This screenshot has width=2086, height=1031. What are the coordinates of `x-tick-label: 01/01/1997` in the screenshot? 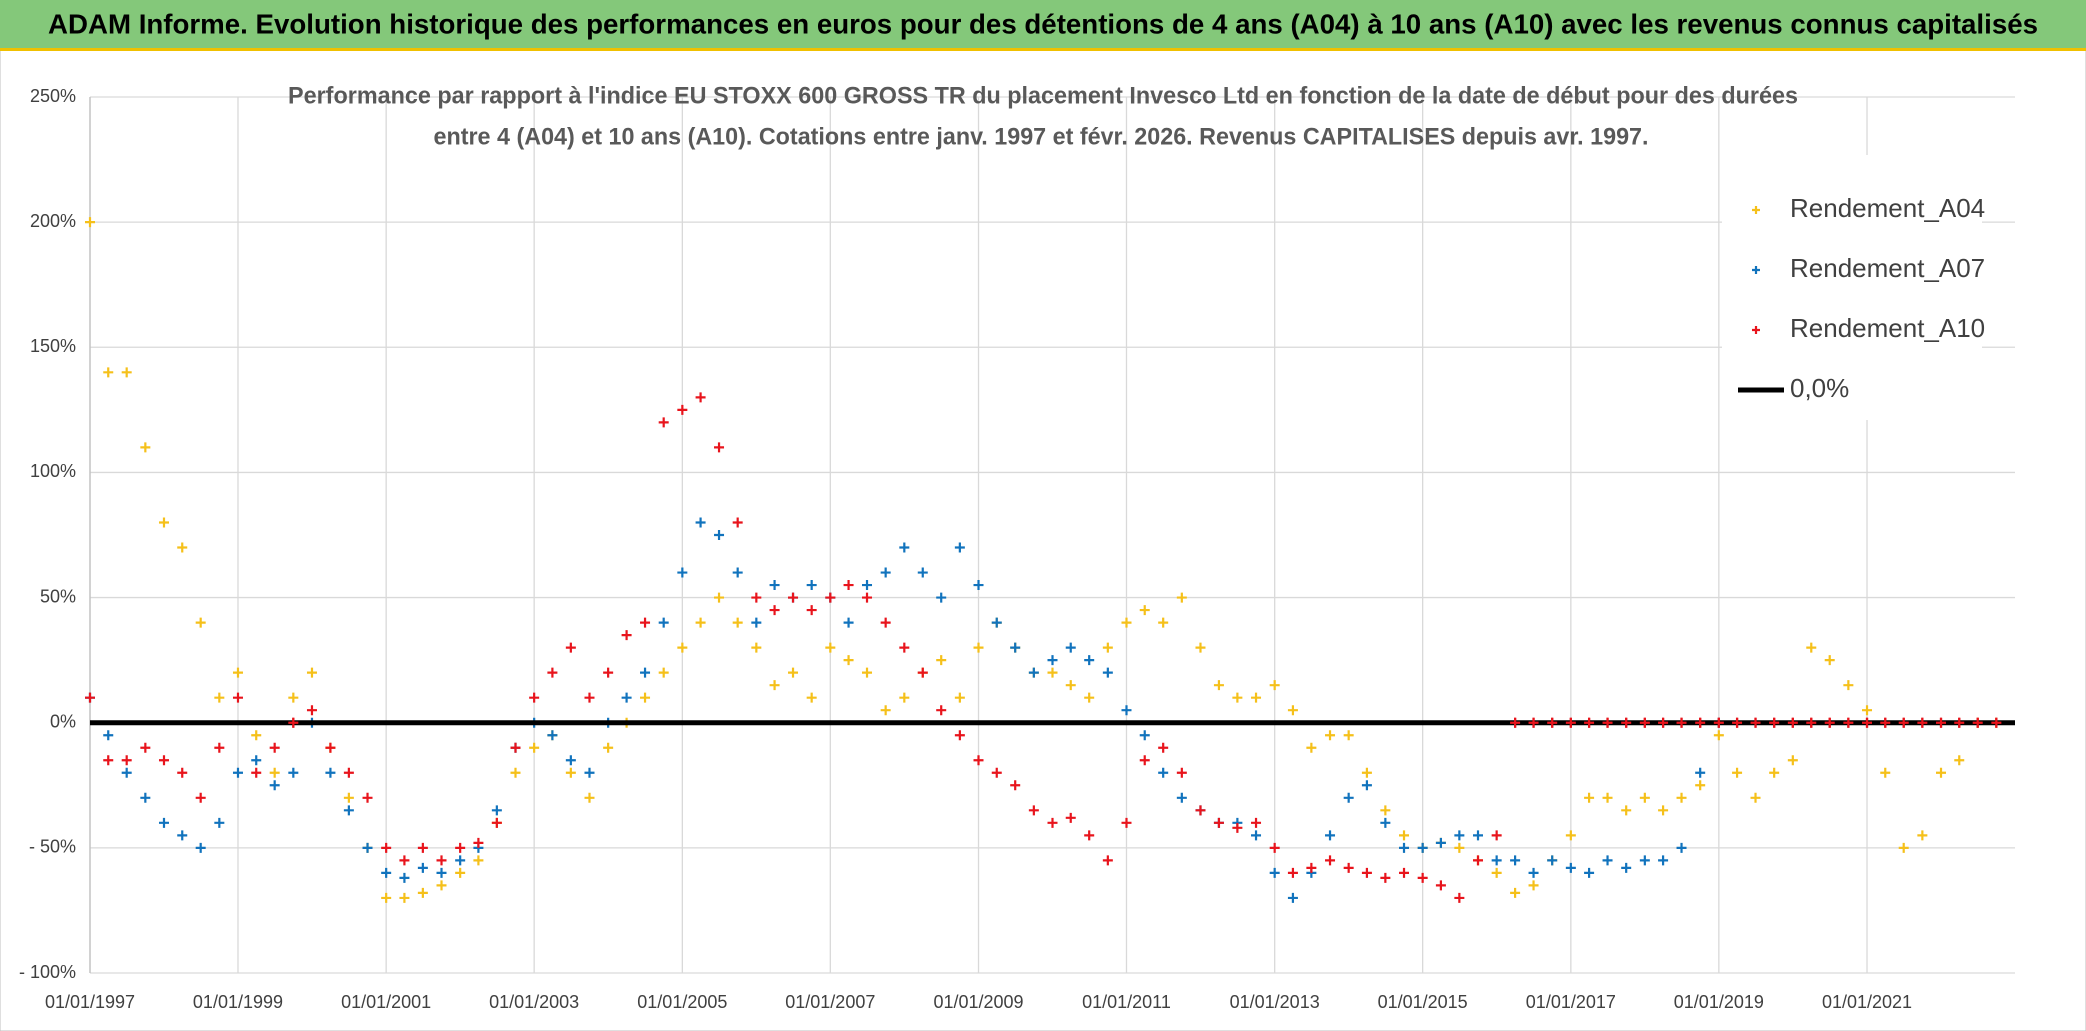 It's located at (90, 1002).